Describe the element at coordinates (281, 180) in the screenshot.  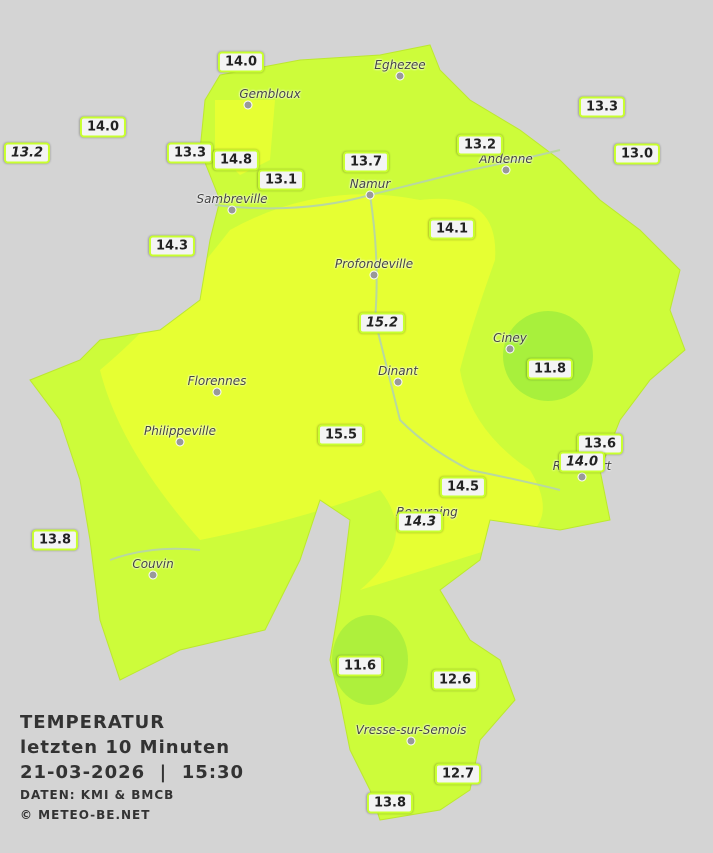
I see `station-temperature: 13.1` at that location.